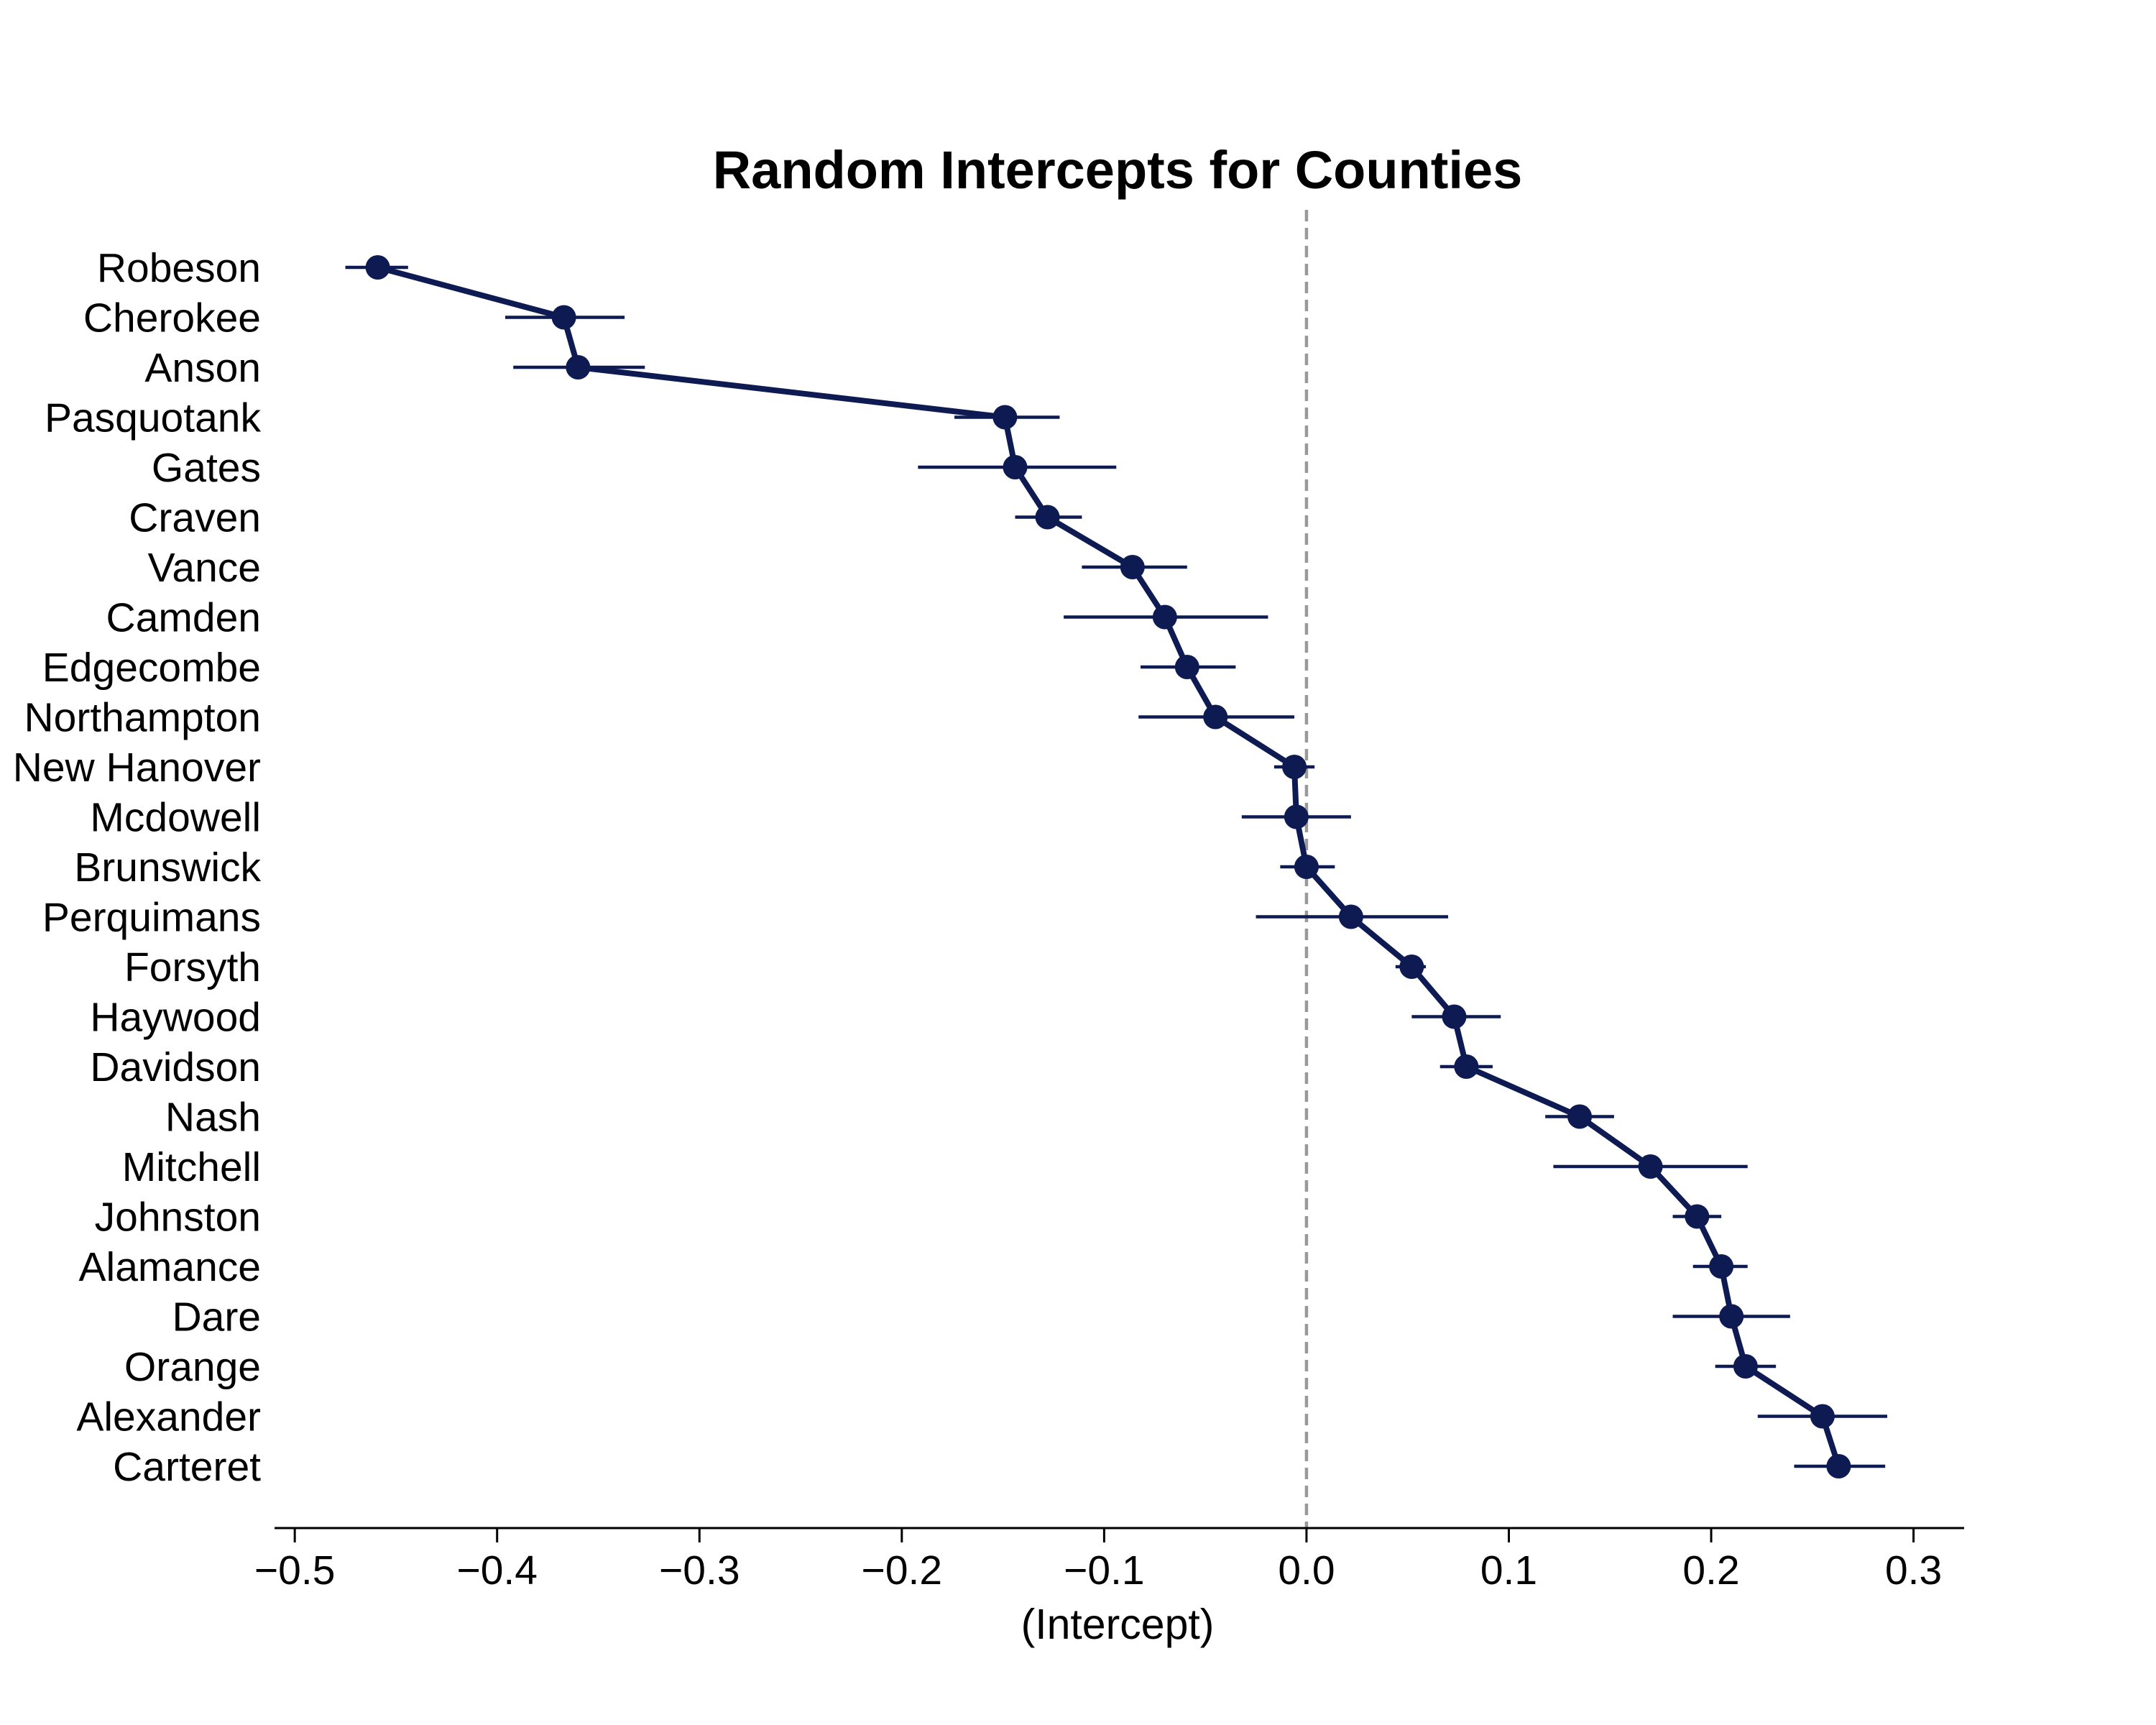 The width and height of the screenshot is (2156, 1725). I want to click on category-label: Anson, so click(203, 368).